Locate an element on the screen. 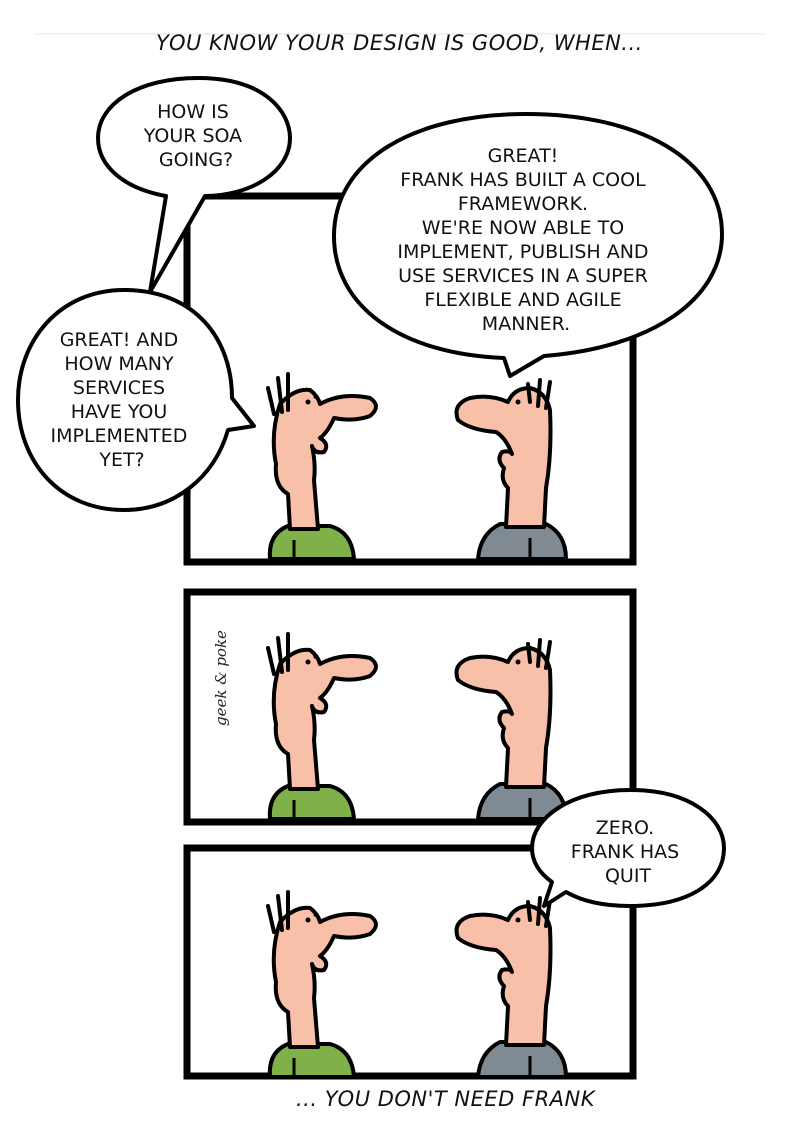 The image size is (800, 1134). panel-2-frame is located at coordinates (410, 707).